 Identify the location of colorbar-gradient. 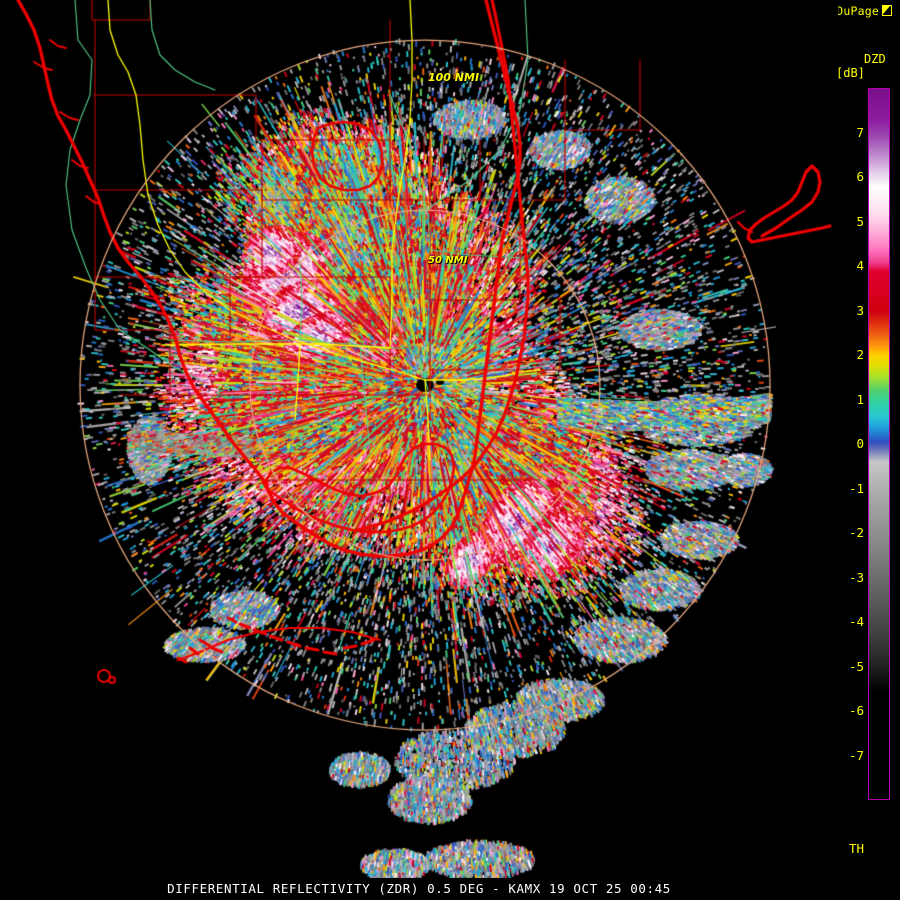
(879, 444).